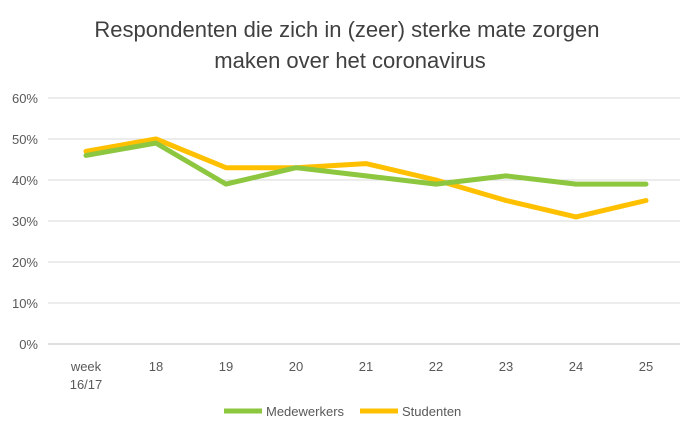 The width and height of the screenshot is (700, 437). Describe the element at coordinates (305, 411) in the screenshot. I see `legend-label: Medewerkers` at that location.